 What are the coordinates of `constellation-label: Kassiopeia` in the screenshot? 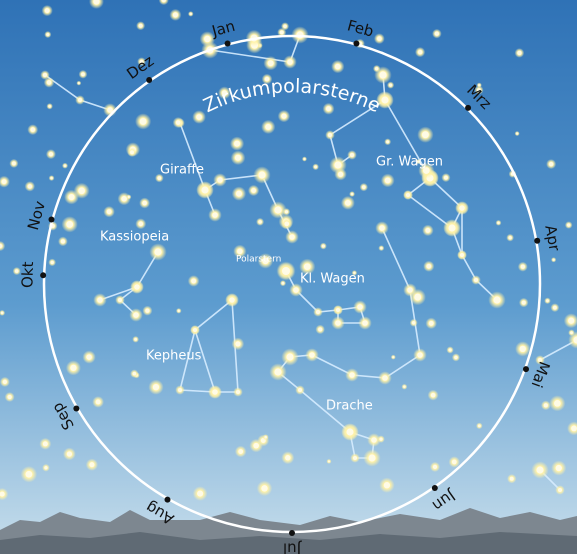 It's located at (134, 237).